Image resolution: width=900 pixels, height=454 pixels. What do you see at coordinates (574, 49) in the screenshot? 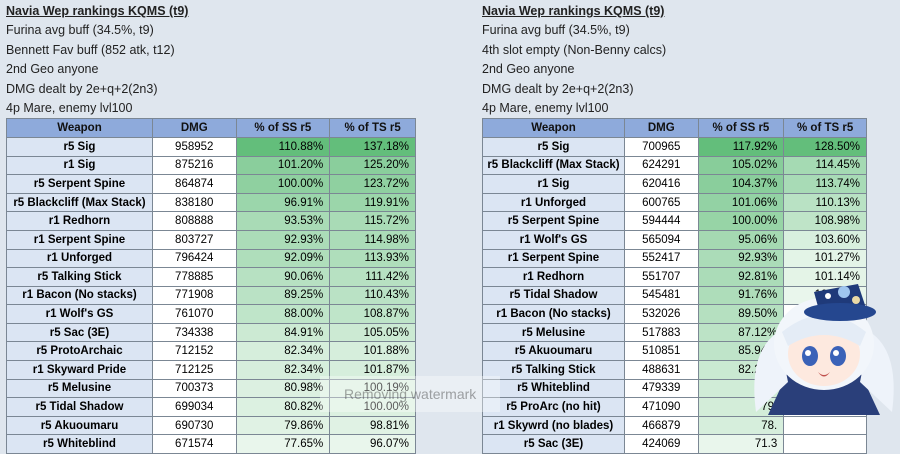
I see `right-note-2: 4th slot empty (Non-Benny calcs)` at bounding box center [574, 49].